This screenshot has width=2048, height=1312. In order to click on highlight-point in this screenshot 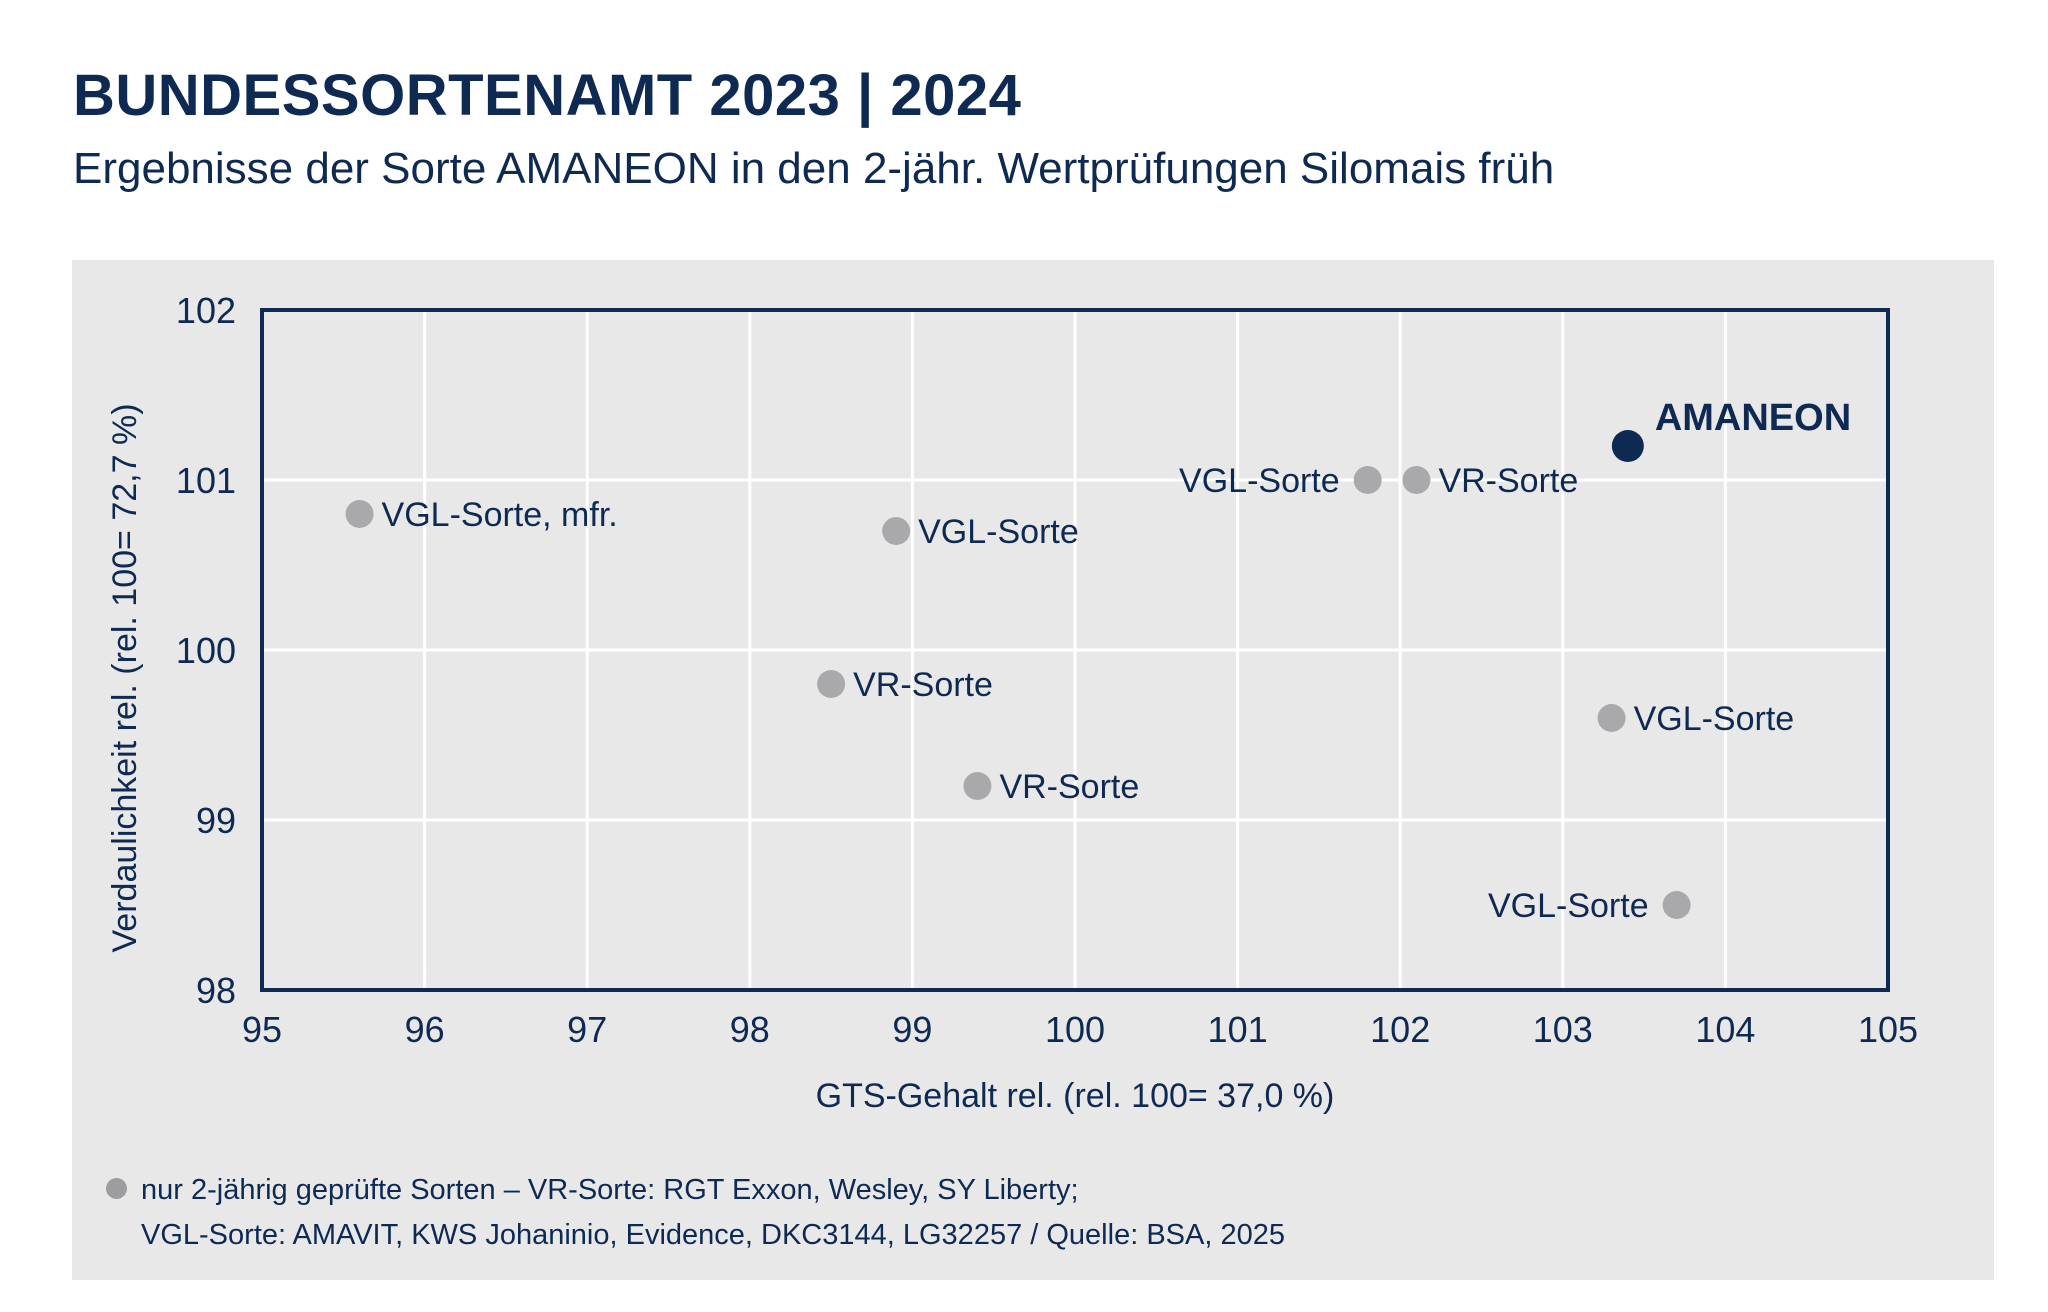, I will do `click(1627, 446)`.